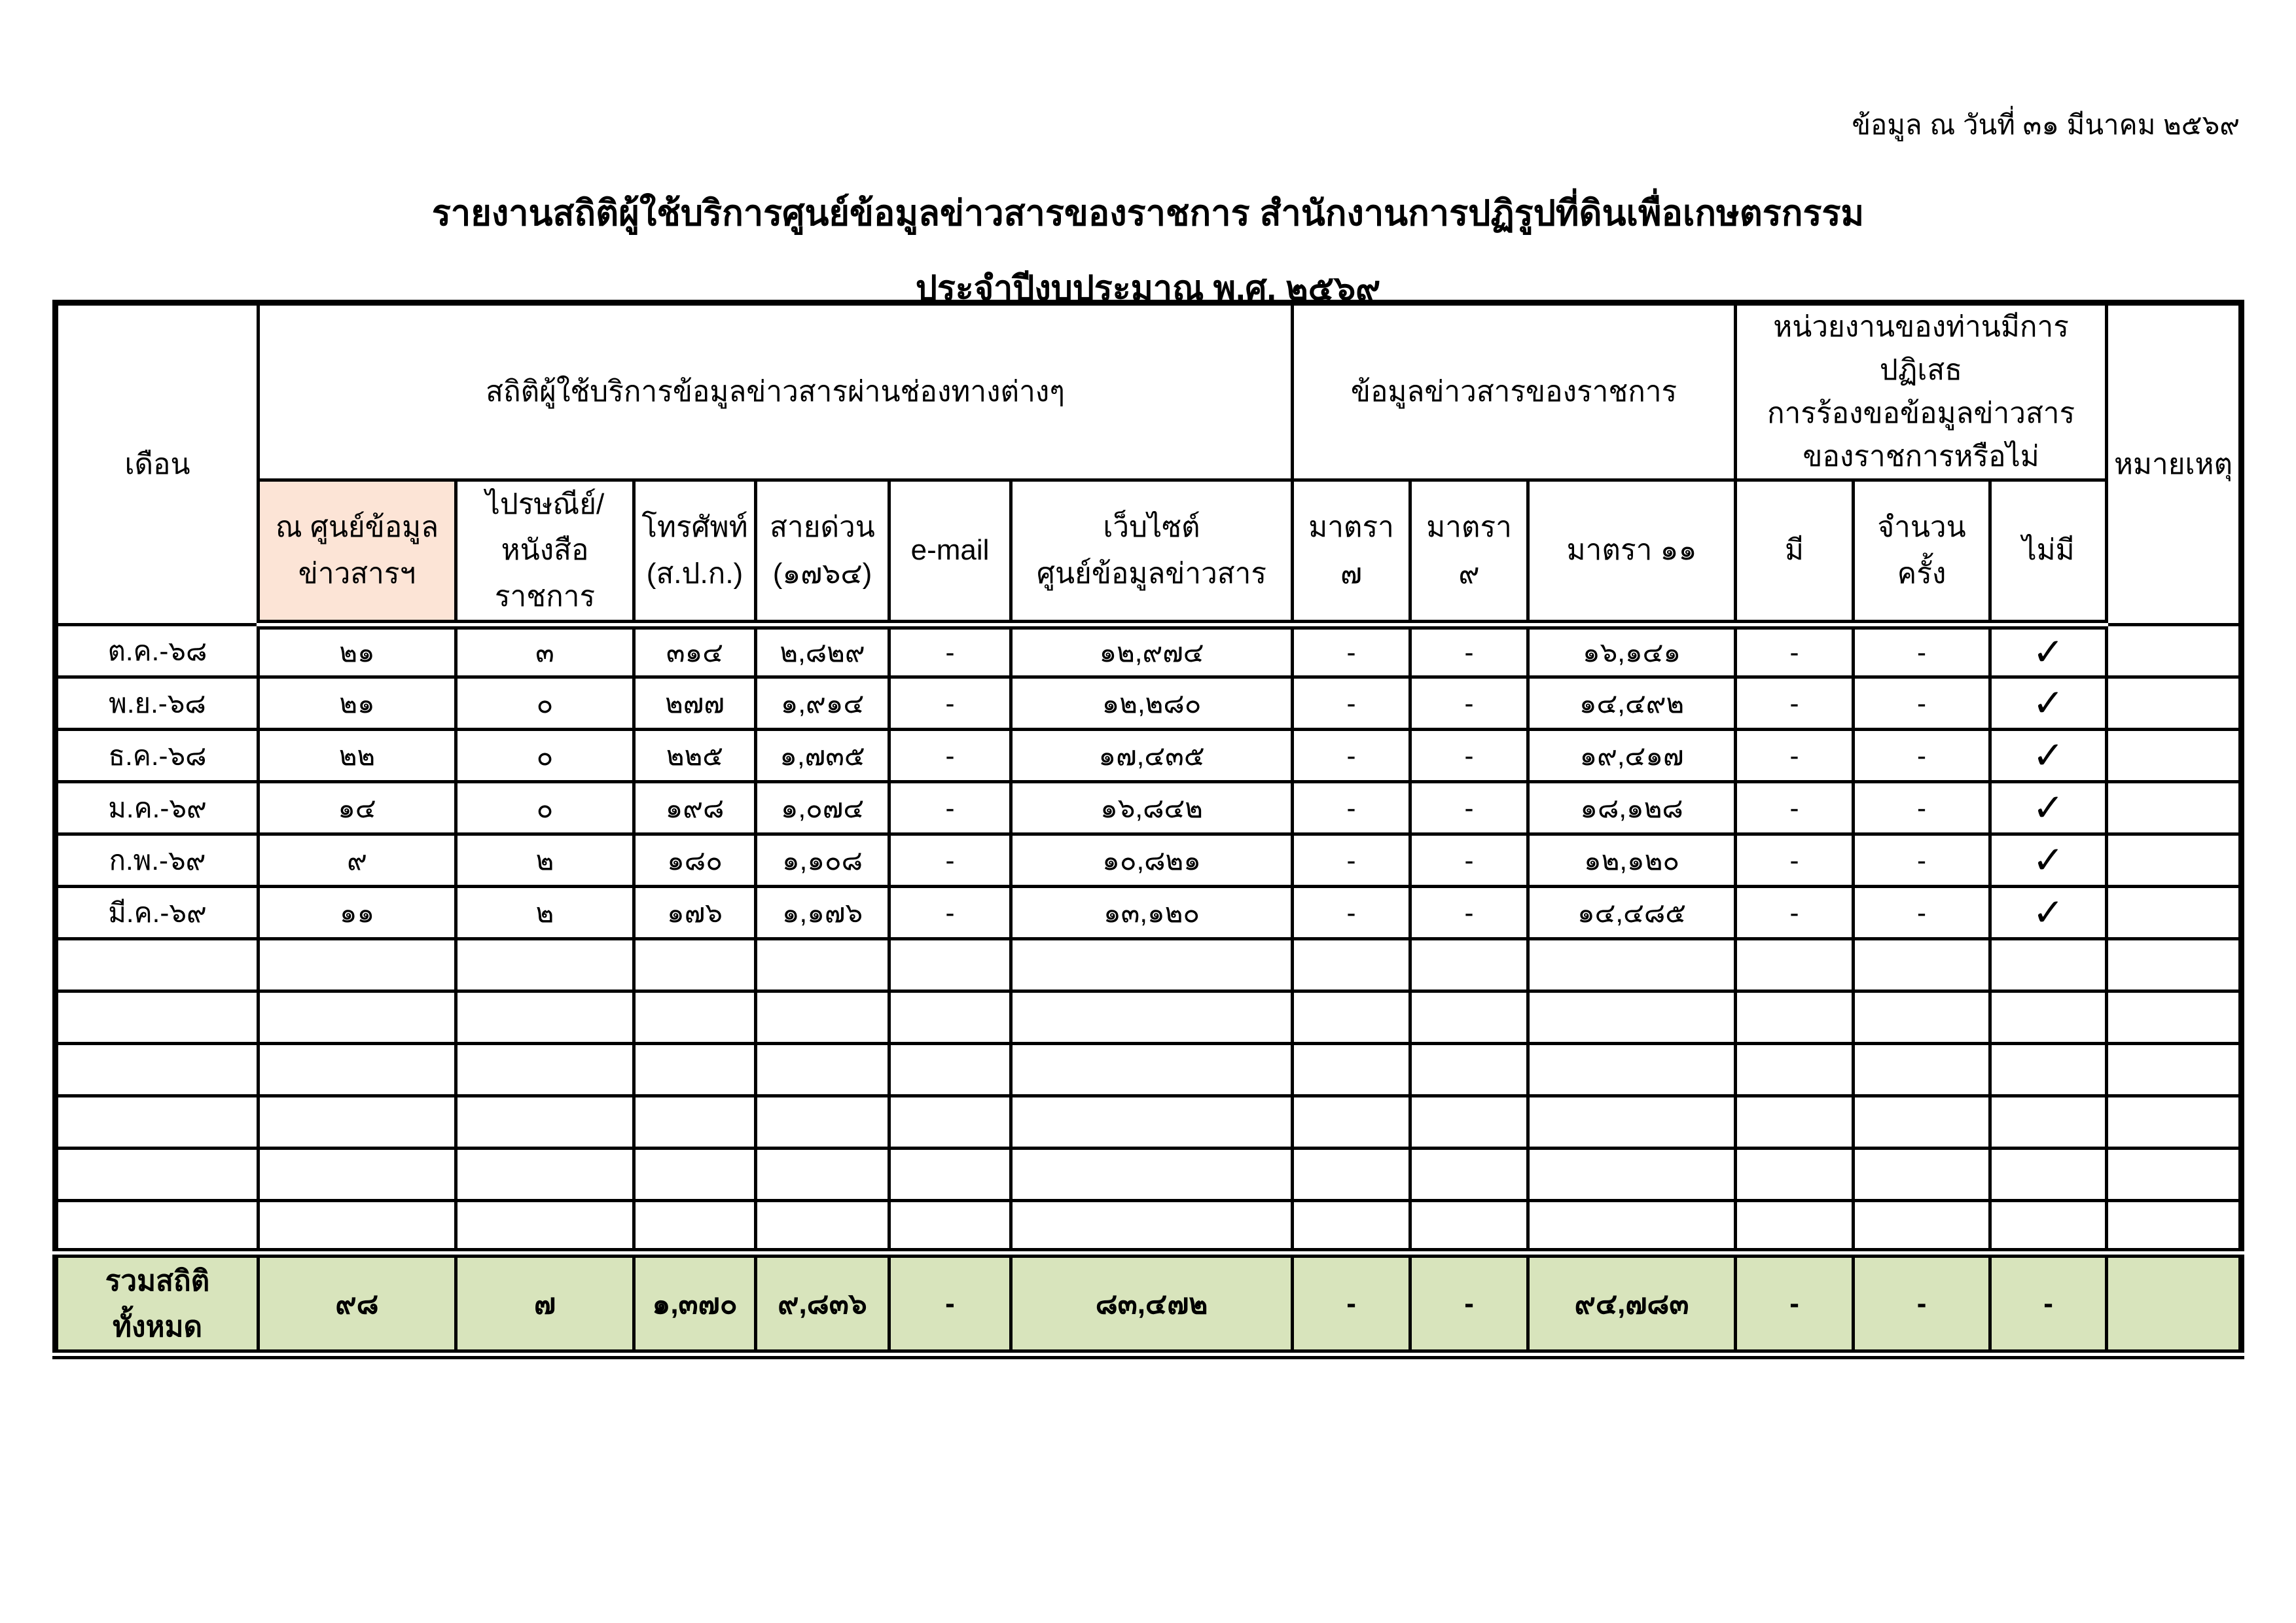 This screenshot has height=1623, width=2296. What do you see at coordinates (1921, 456) in the screenshot?
I see `group-header-refusal-line: ของราชการหรือไม่` at bounding box center [1921, 456].